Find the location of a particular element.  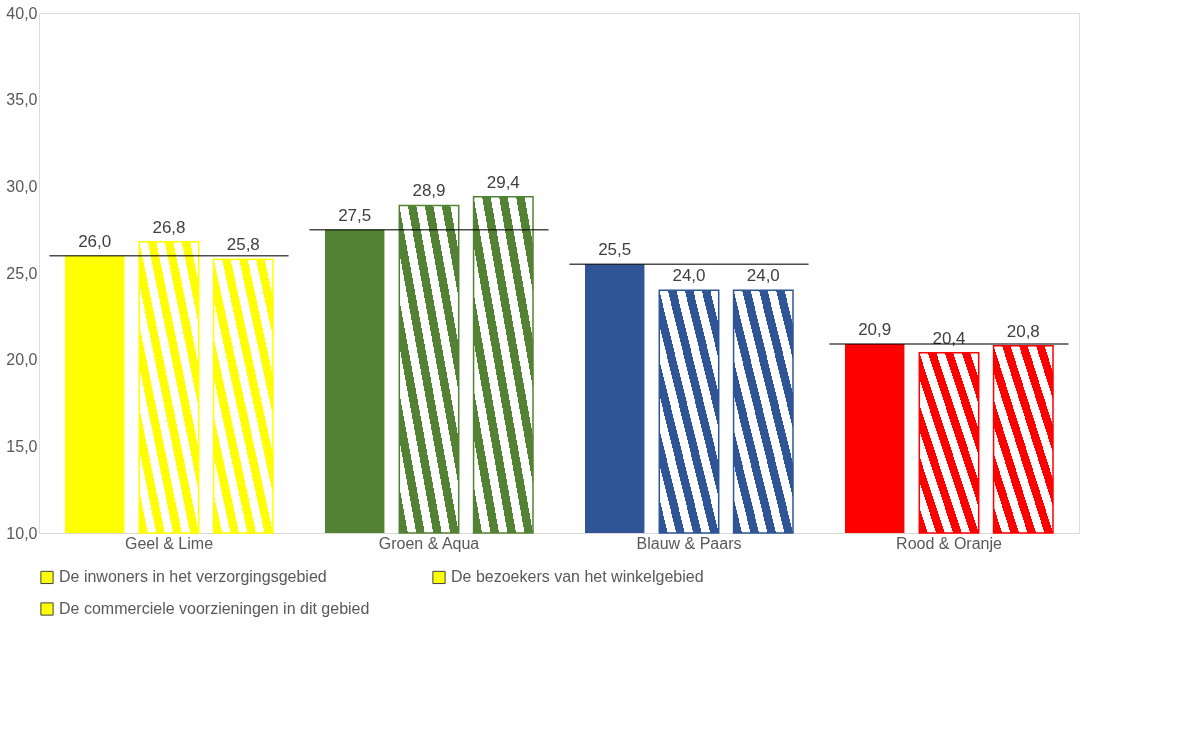

y-tick-label: 40,0 is located at coordinates (22, 13).